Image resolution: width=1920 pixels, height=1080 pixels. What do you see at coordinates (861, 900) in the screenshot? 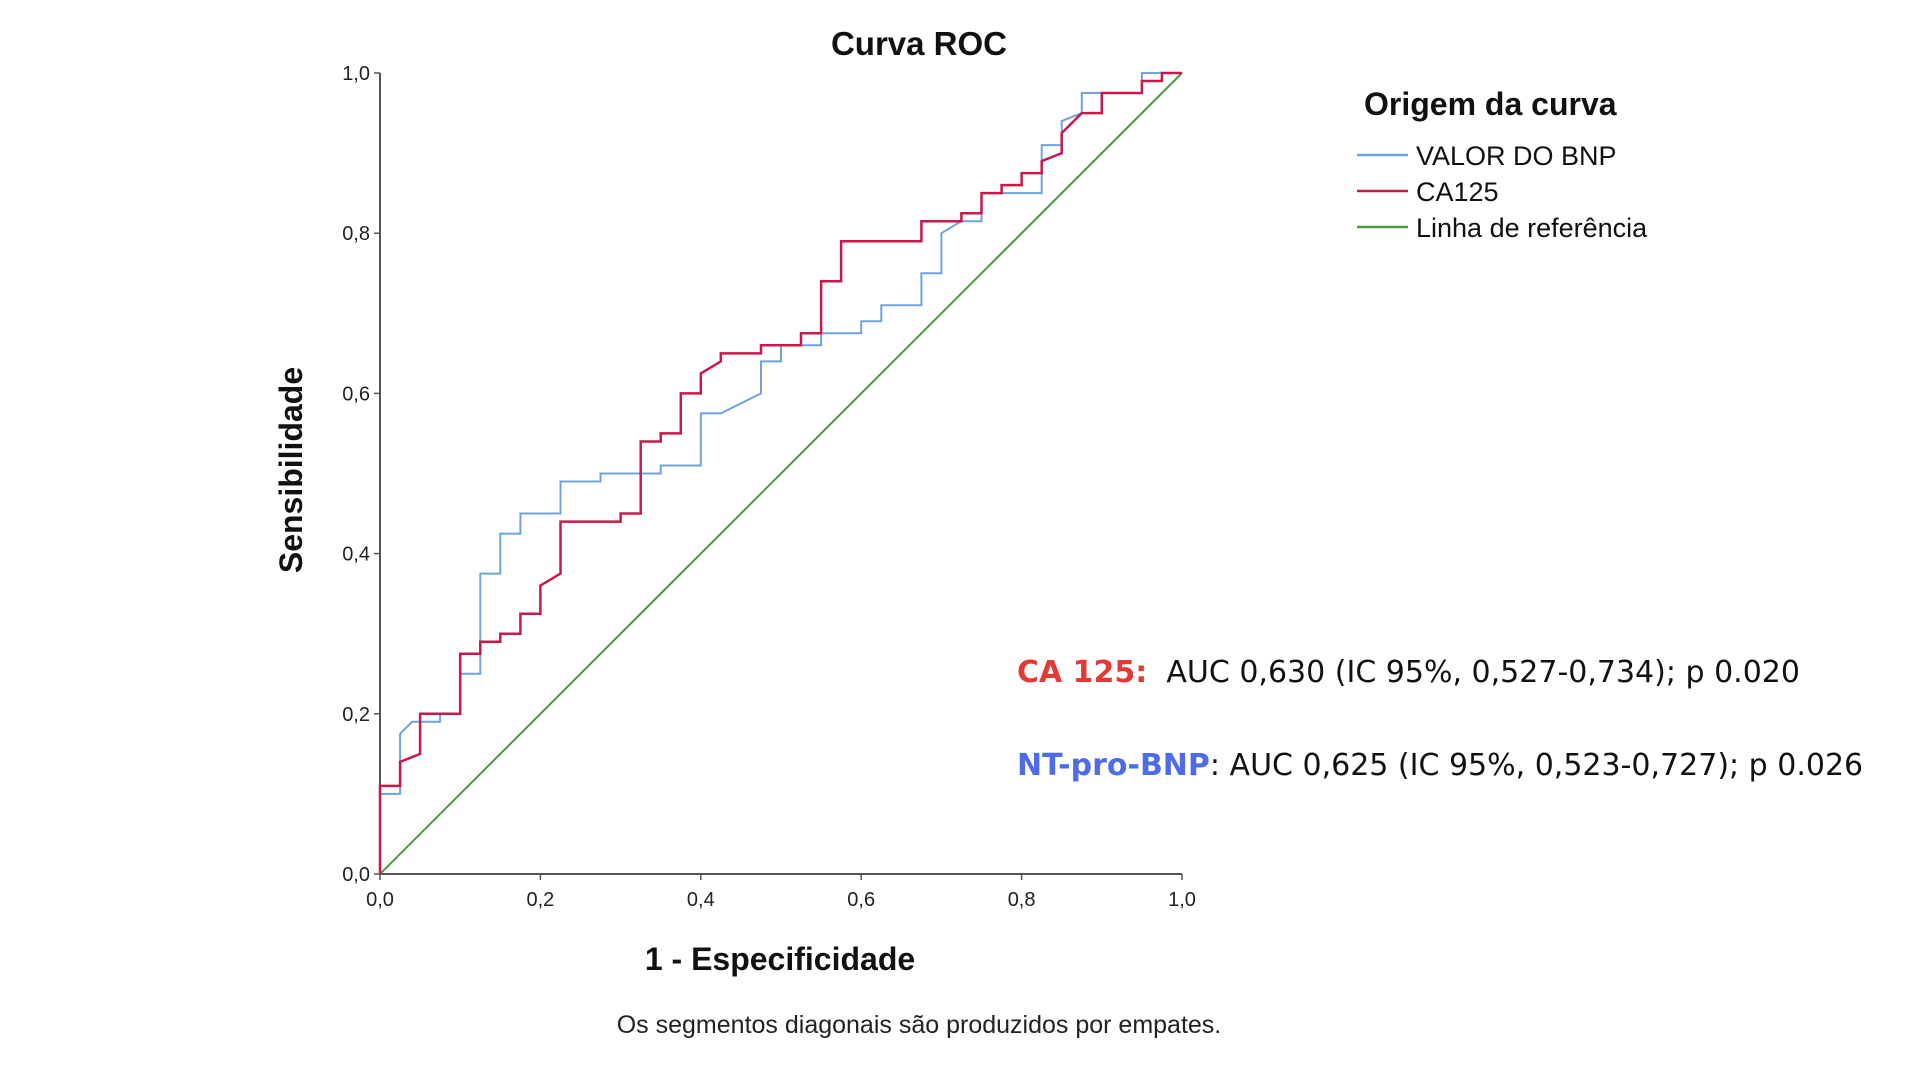
I see `x-tick-label: 0,6` at bounding box center [861, 900].